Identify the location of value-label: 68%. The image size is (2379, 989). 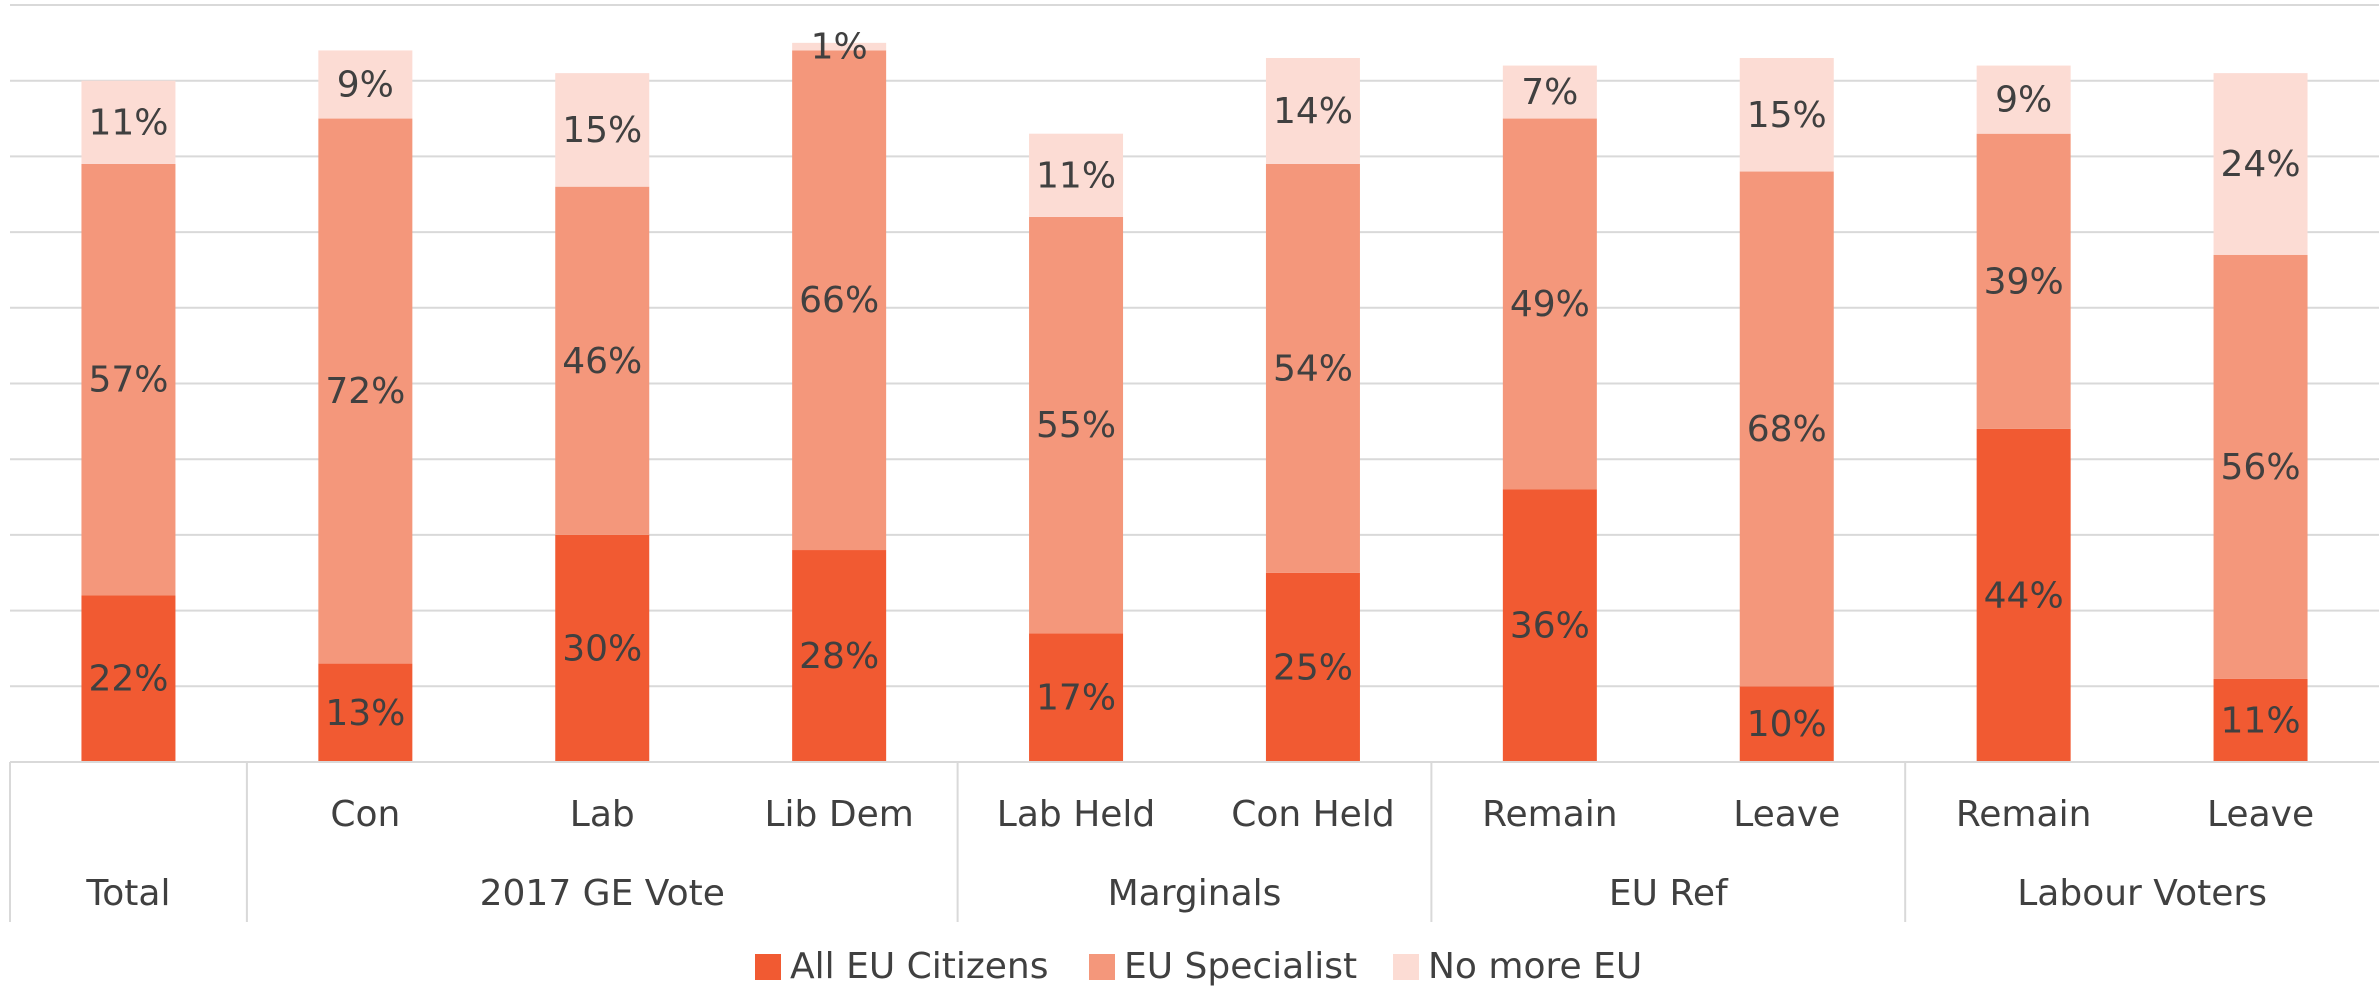
(1787, 429).